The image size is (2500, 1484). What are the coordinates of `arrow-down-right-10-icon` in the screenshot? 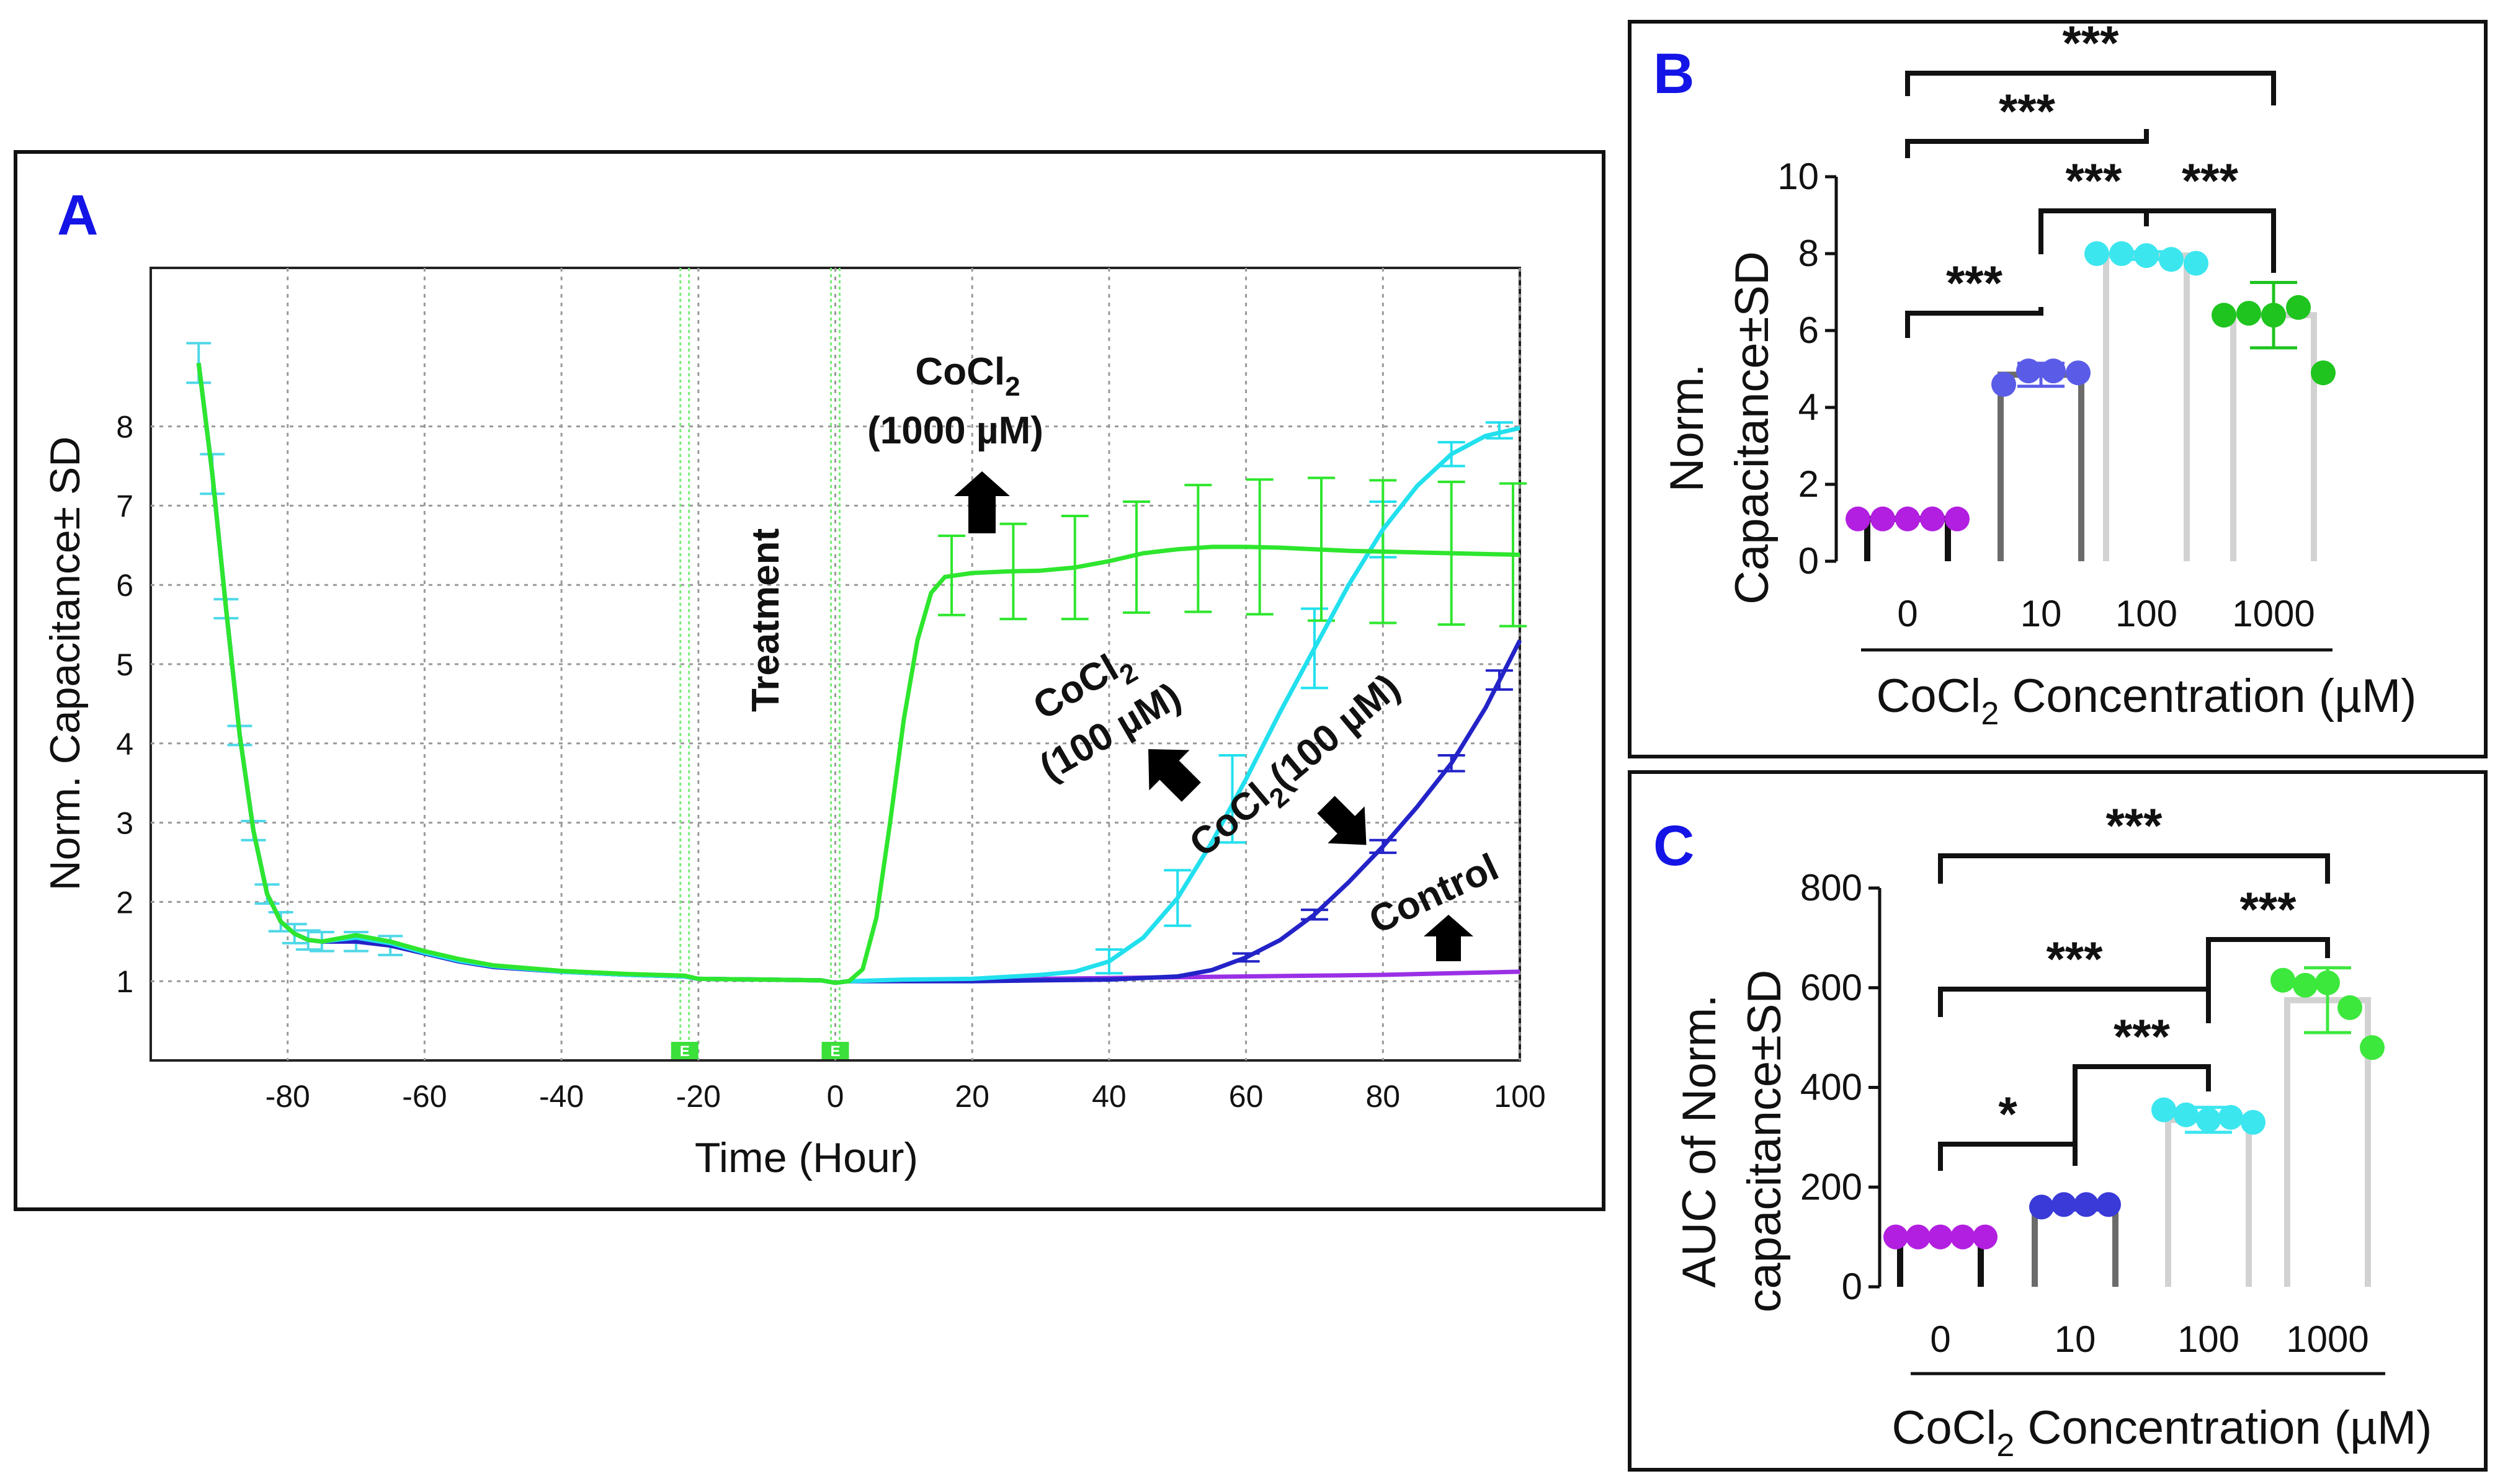 It's located at (1342, 820).